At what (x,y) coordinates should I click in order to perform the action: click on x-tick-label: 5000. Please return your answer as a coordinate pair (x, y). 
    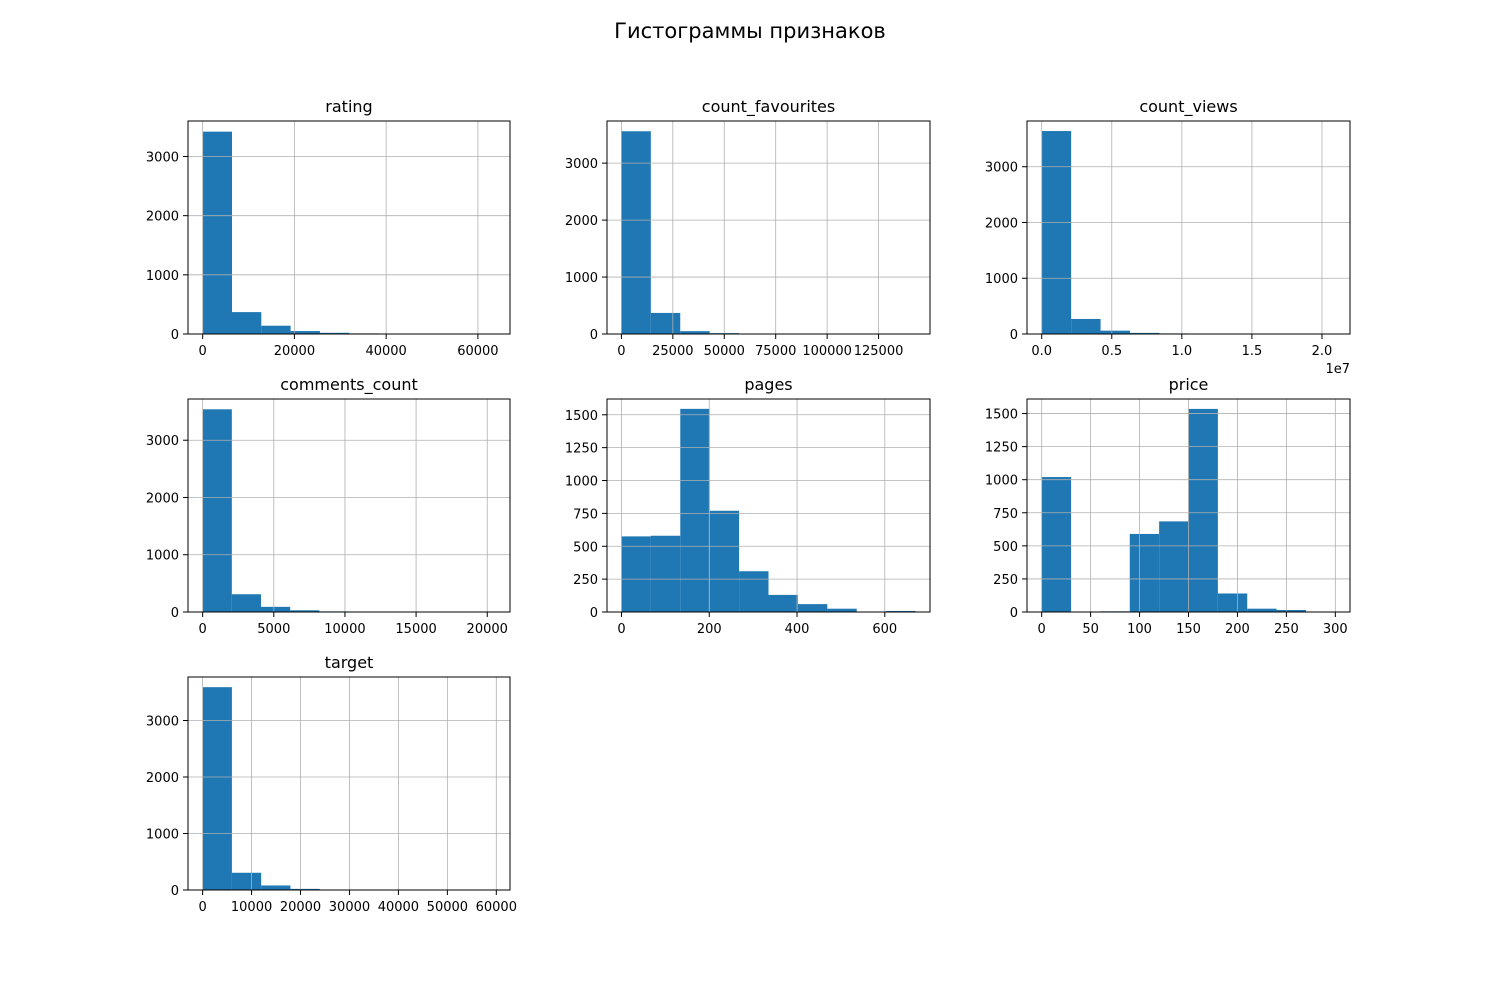
    Looking at the image, I should click on (273, 629).